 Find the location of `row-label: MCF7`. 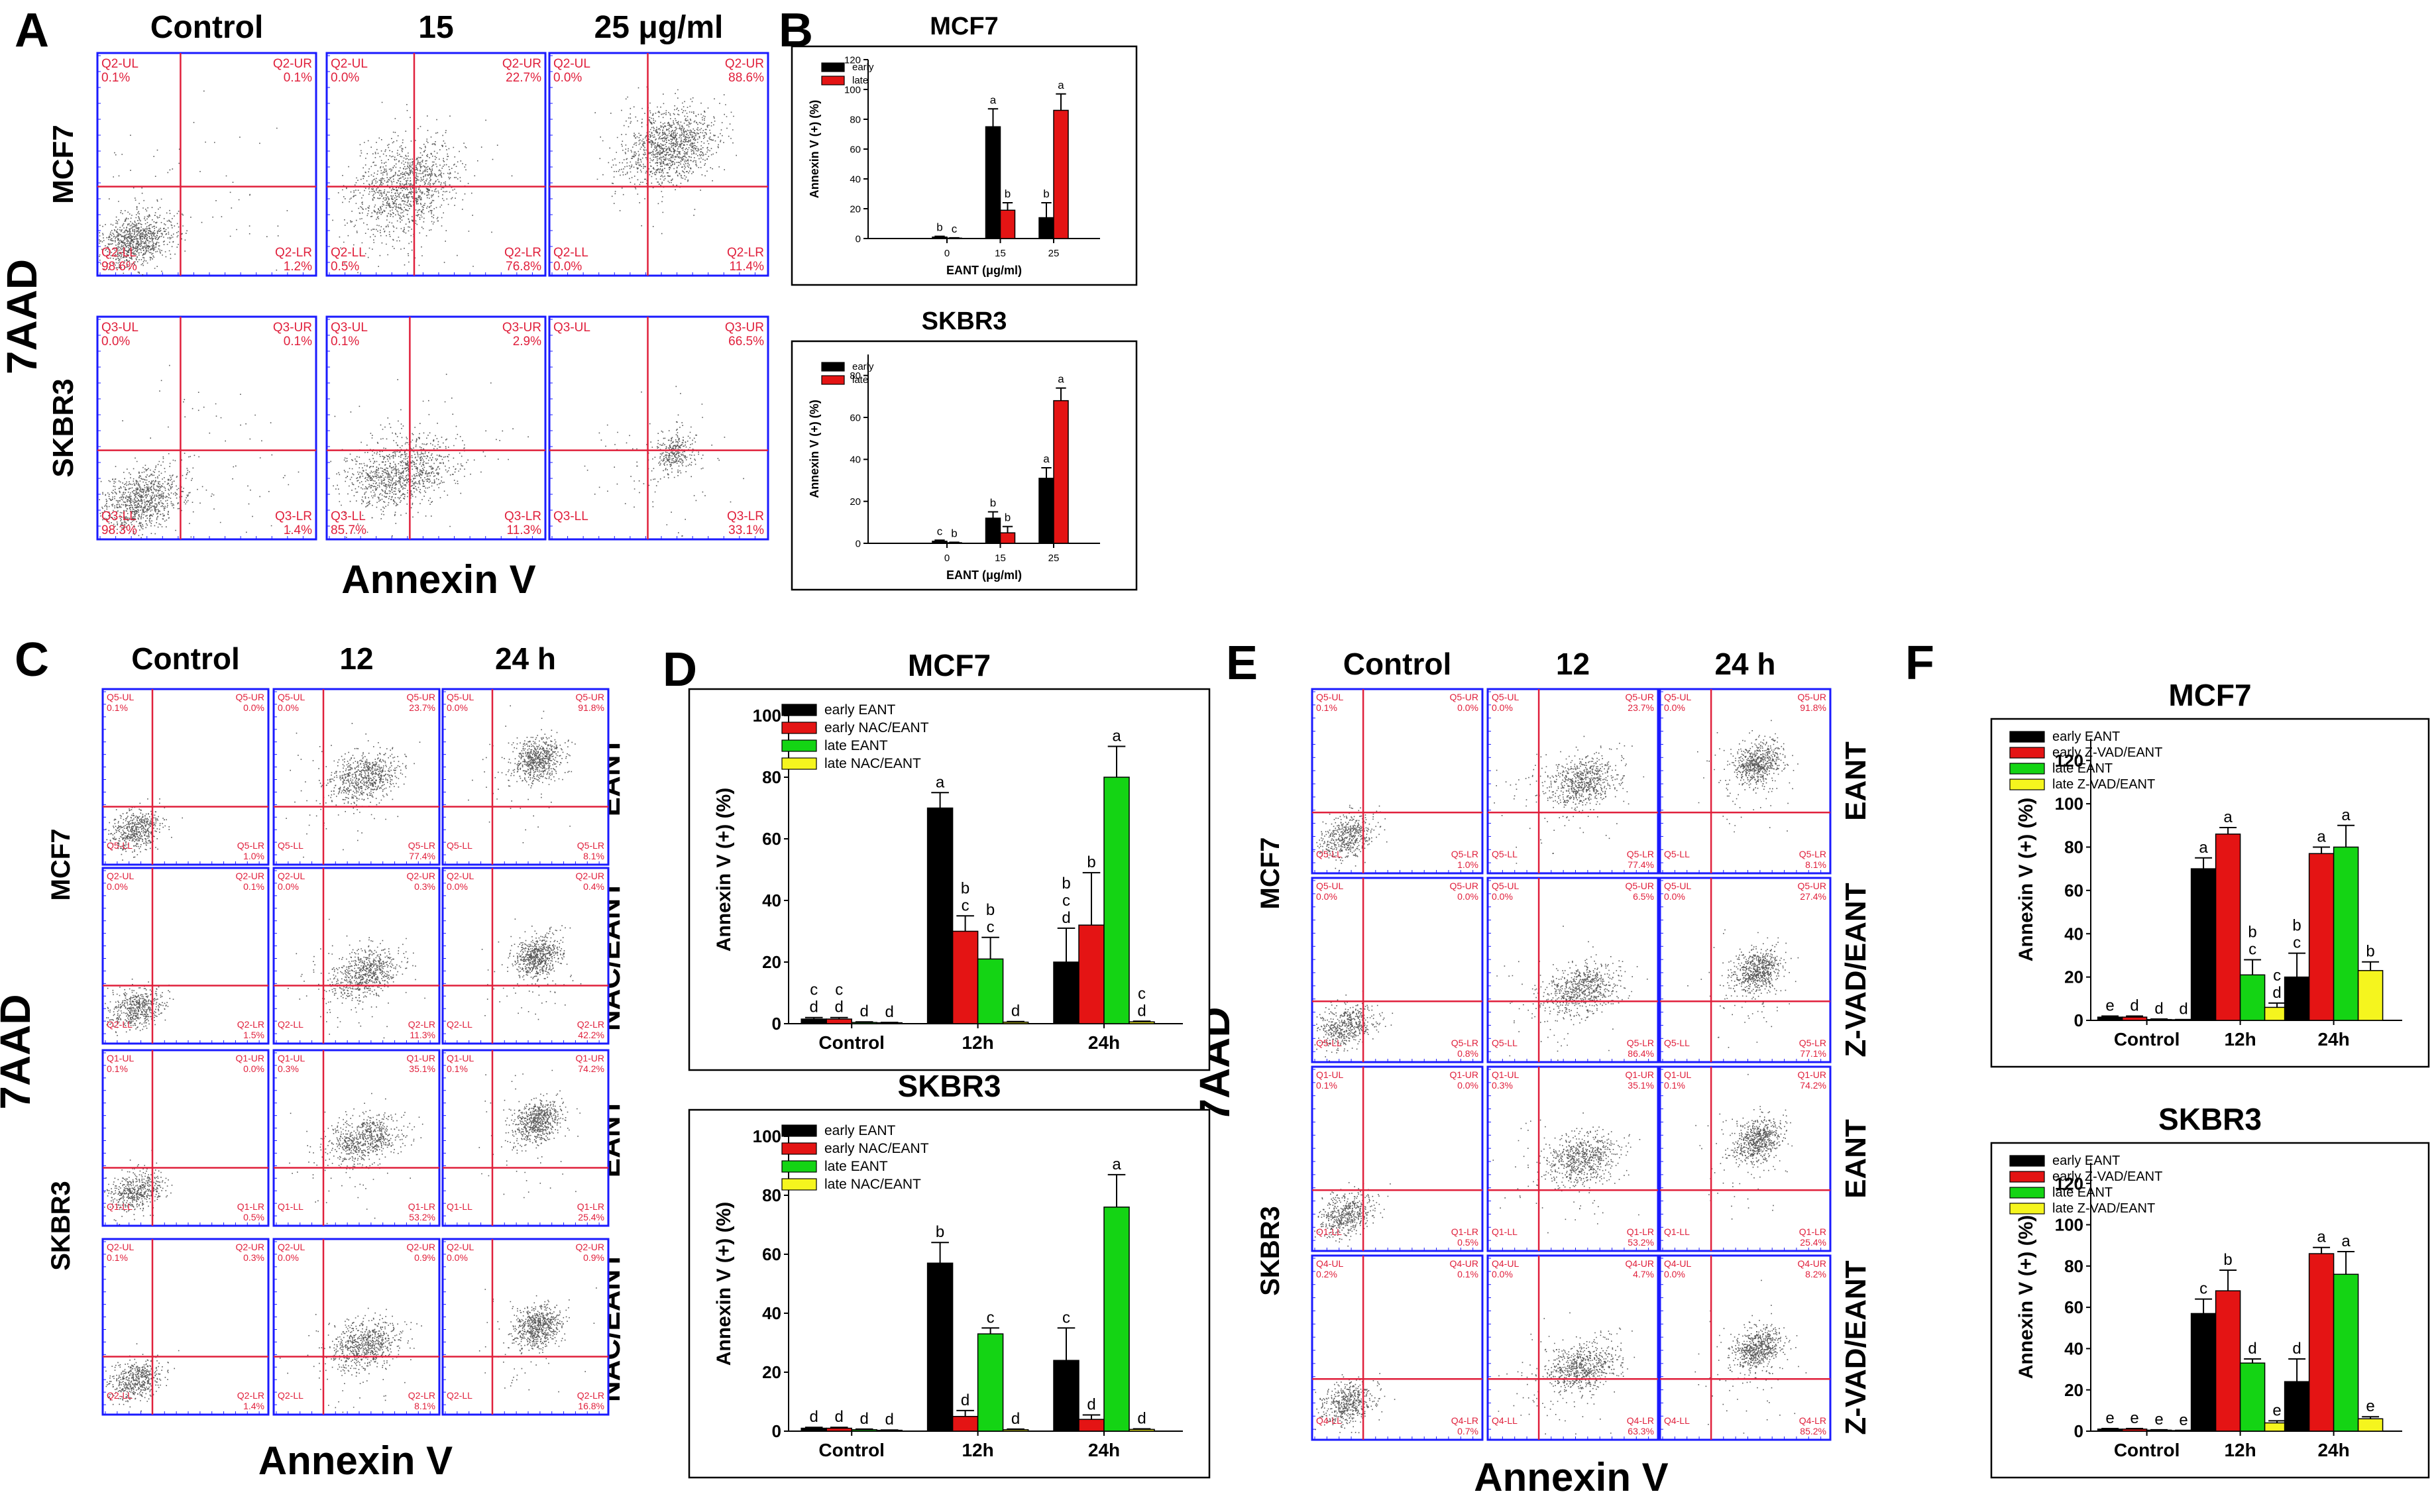

row-label: MCF7 is located at coordinates (1271, 873).